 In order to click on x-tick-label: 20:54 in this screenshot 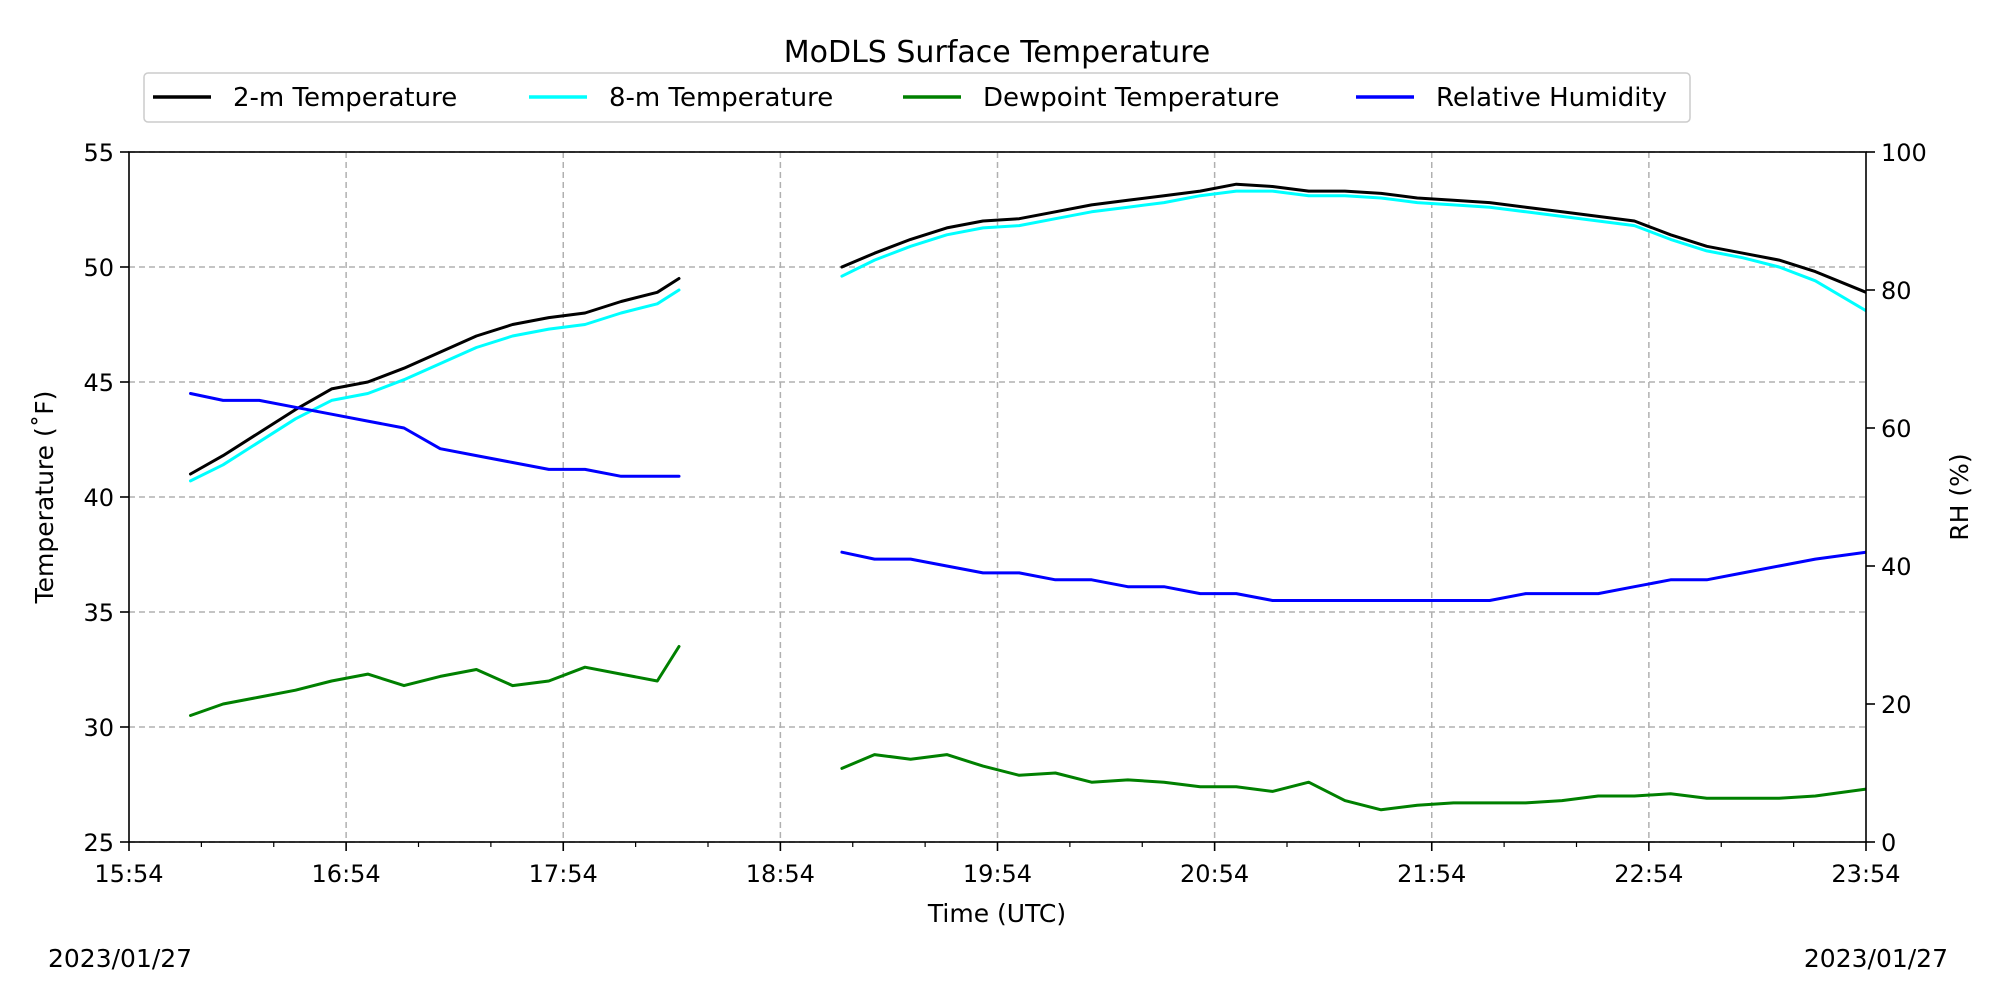, I will do `click(1214, 874)`.